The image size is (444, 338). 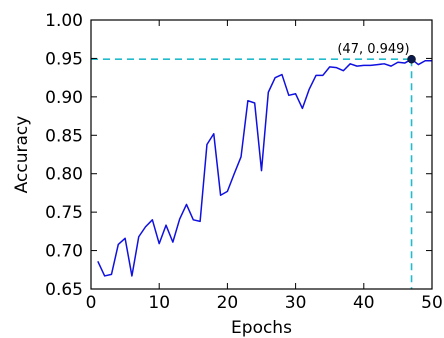 I want to click on x-tick-label: 10, so click(x=159, y=303).